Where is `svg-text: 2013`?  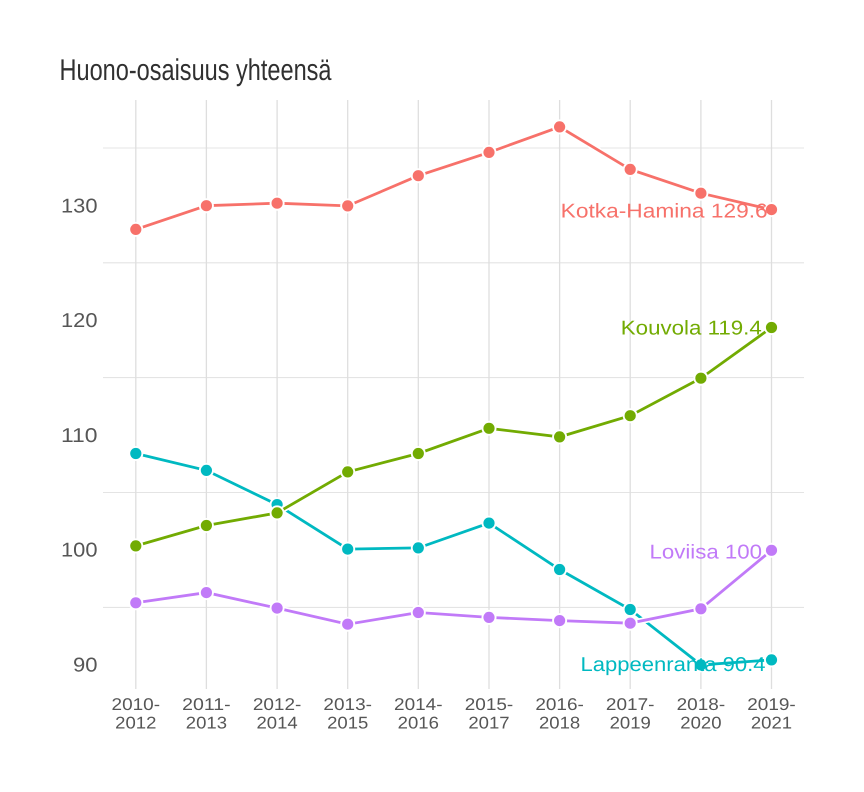
svg-text: 2013 is located at coordinates (206, 722).